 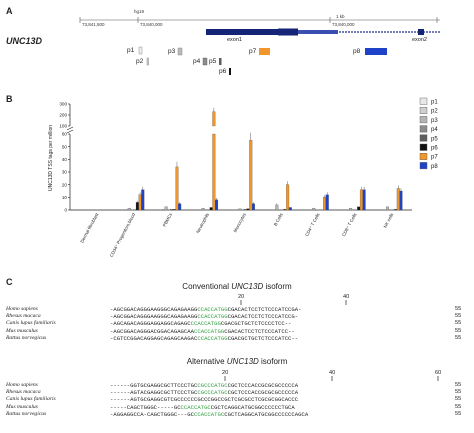 I want to click on panel-label-b: B, so click(x=9, y=99).